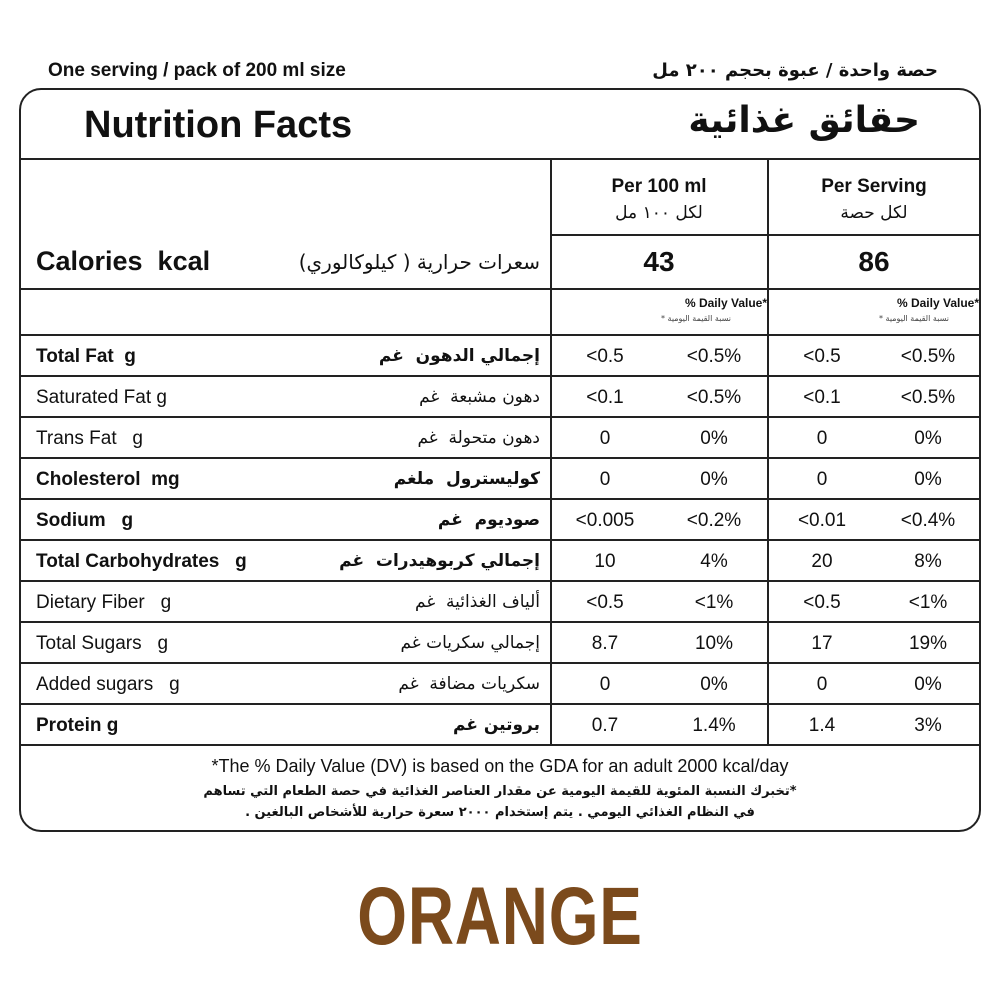 Image resolution: width=1000 pixels, height=1000 pixels. I want to click on nutrient-ar: إجمالي الدهون غم, so click(459, 356).